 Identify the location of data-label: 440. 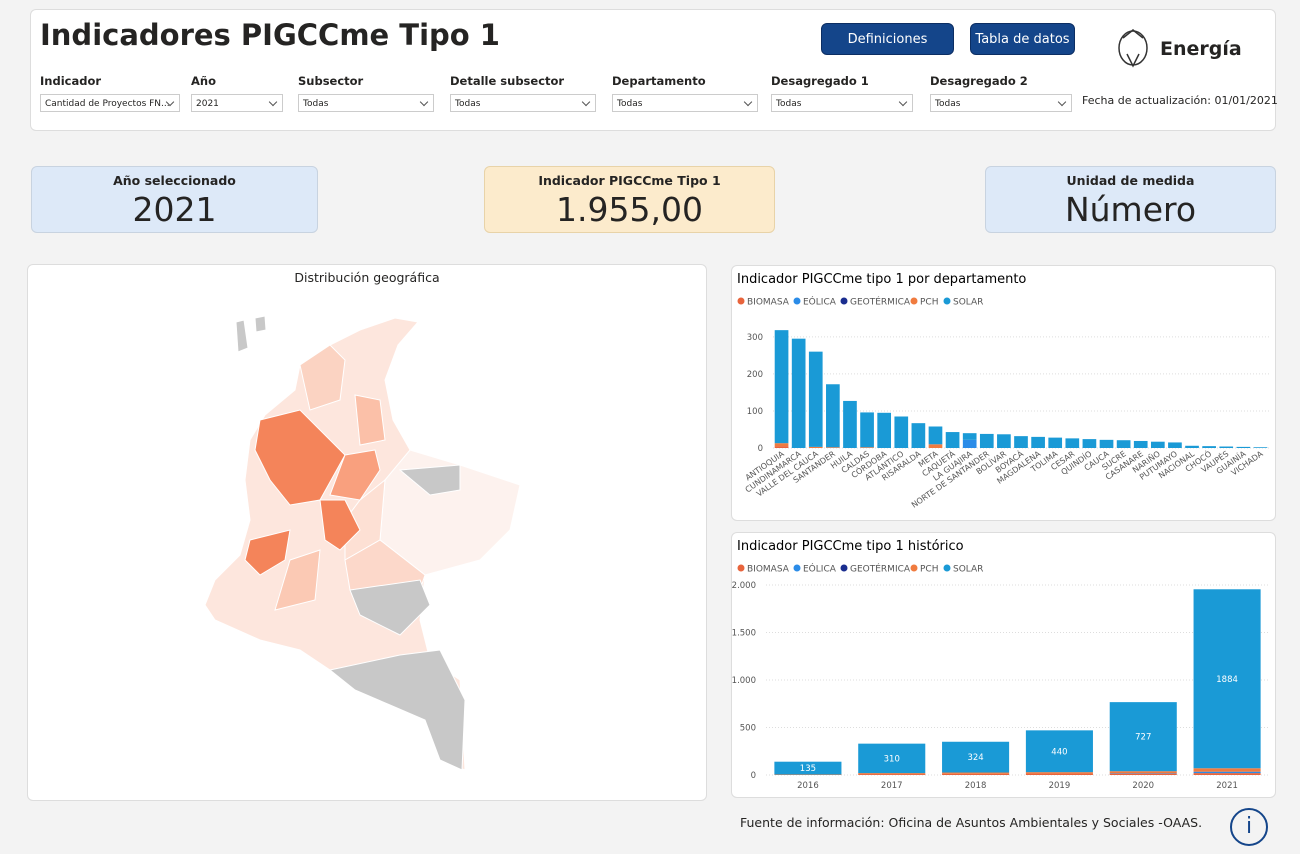
(1059, 752).